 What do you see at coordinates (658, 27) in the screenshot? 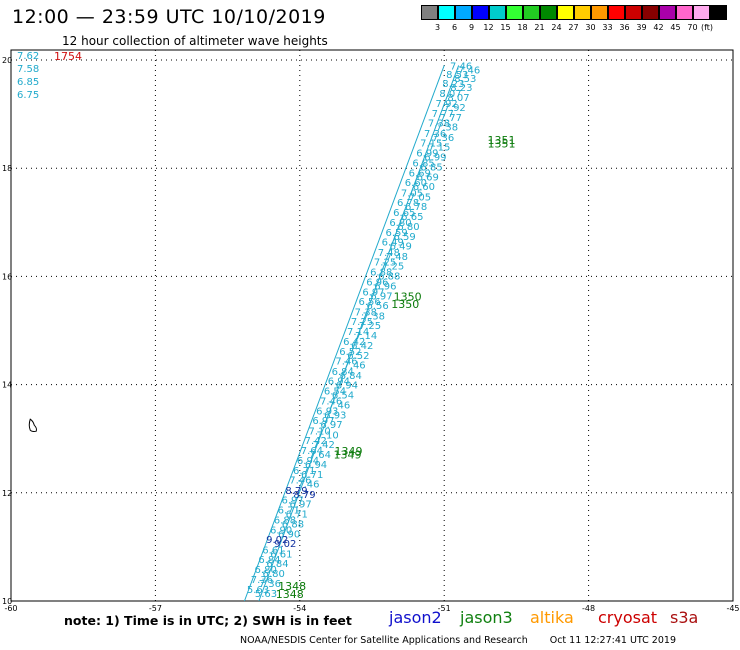
I see `legend-label: 42` at bounding box center [658, 27].